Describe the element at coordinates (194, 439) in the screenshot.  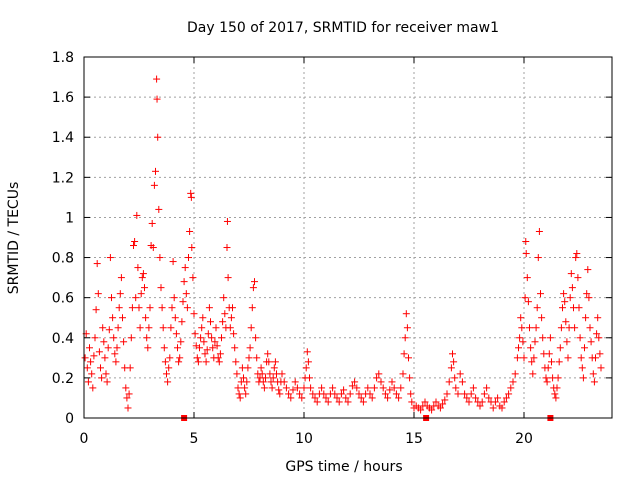
I see `x-tick-label: 5` at that location.